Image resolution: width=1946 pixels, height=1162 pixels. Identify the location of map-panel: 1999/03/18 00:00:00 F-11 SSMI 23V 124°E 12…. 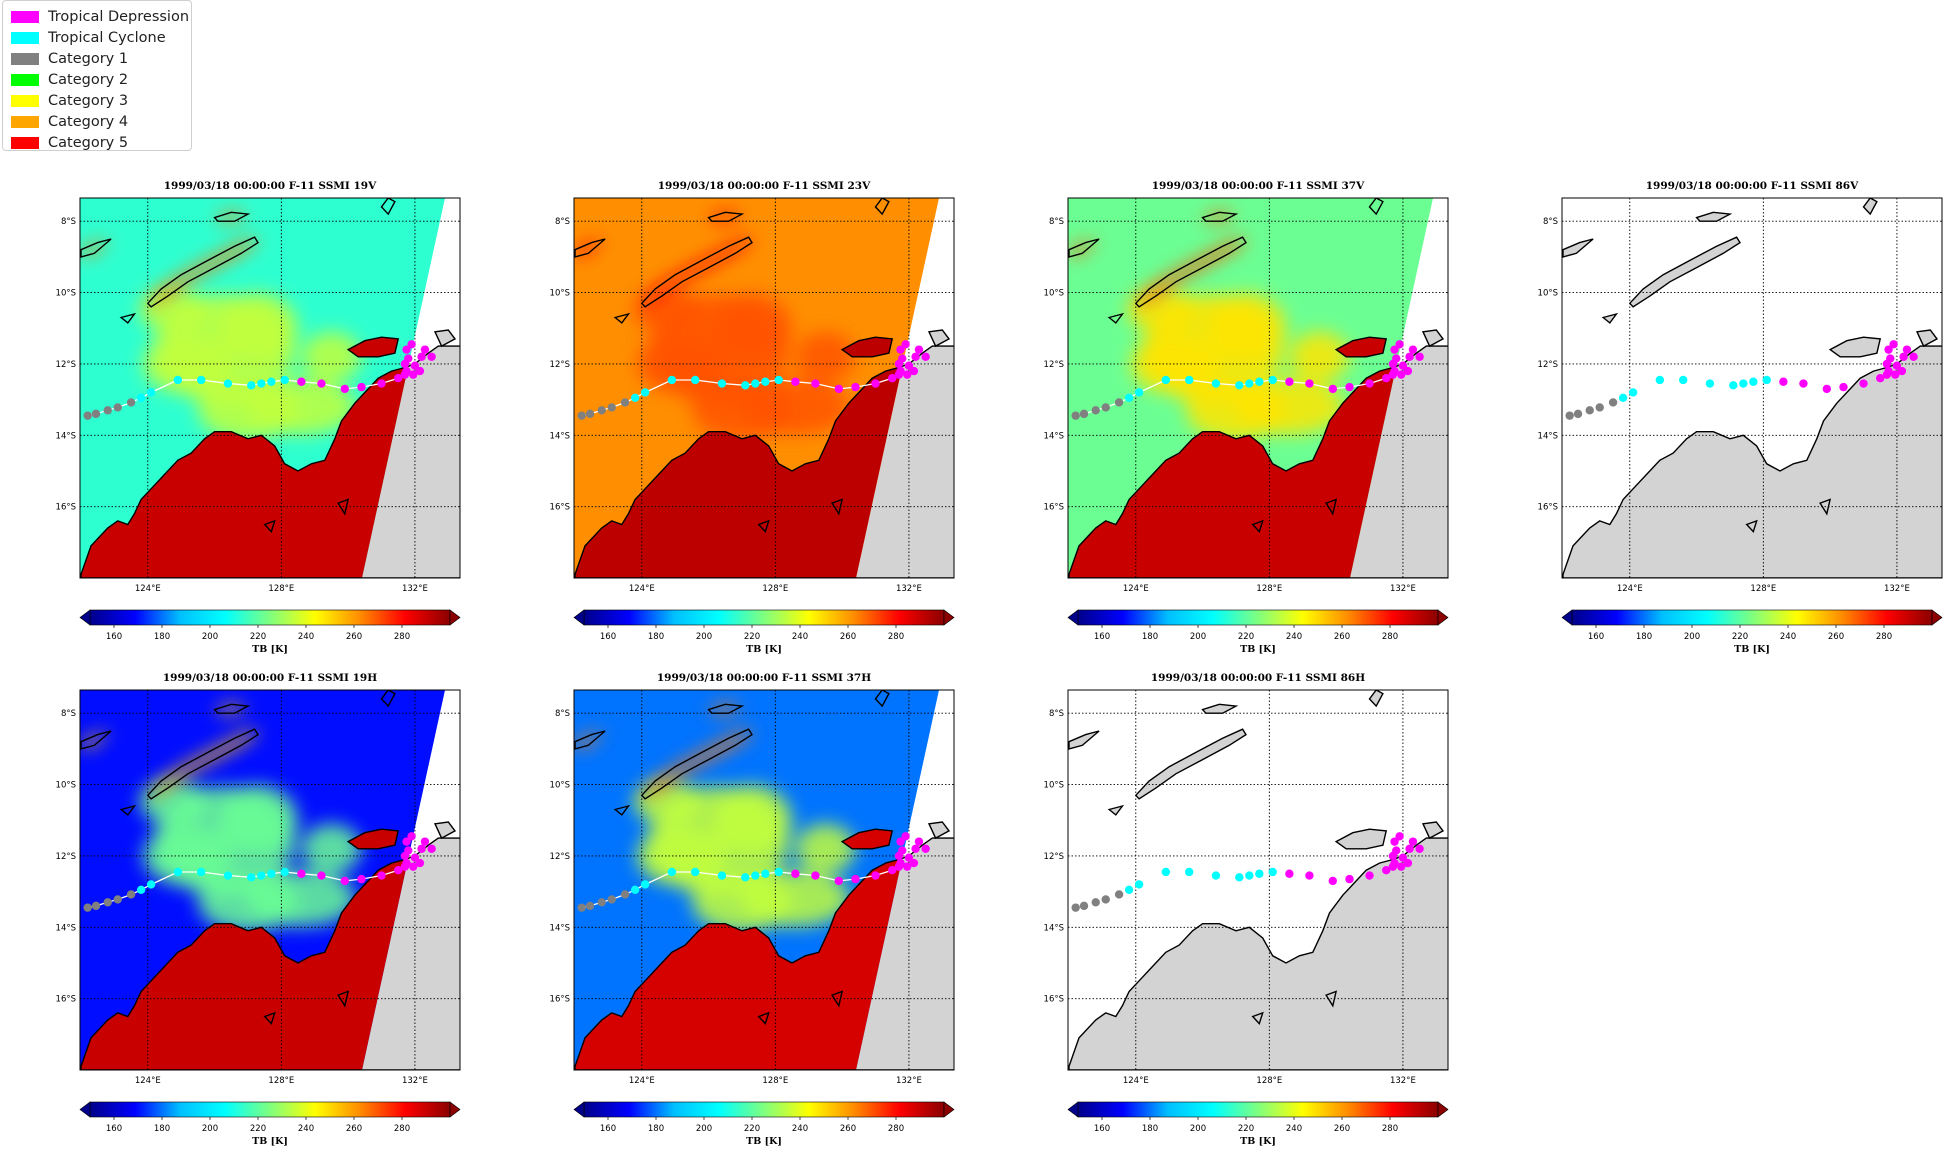
(762, 418).